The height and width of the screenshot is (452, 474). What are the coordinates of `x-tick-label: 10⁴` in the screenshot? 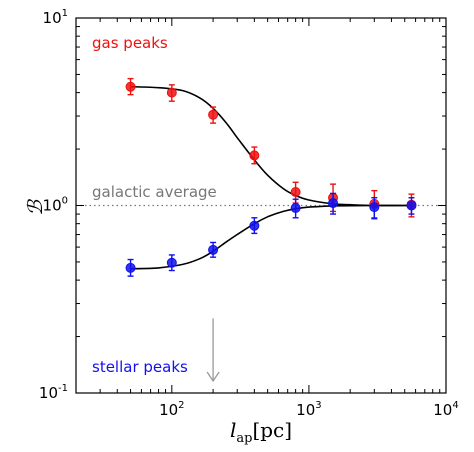 It's located at (445, 409).